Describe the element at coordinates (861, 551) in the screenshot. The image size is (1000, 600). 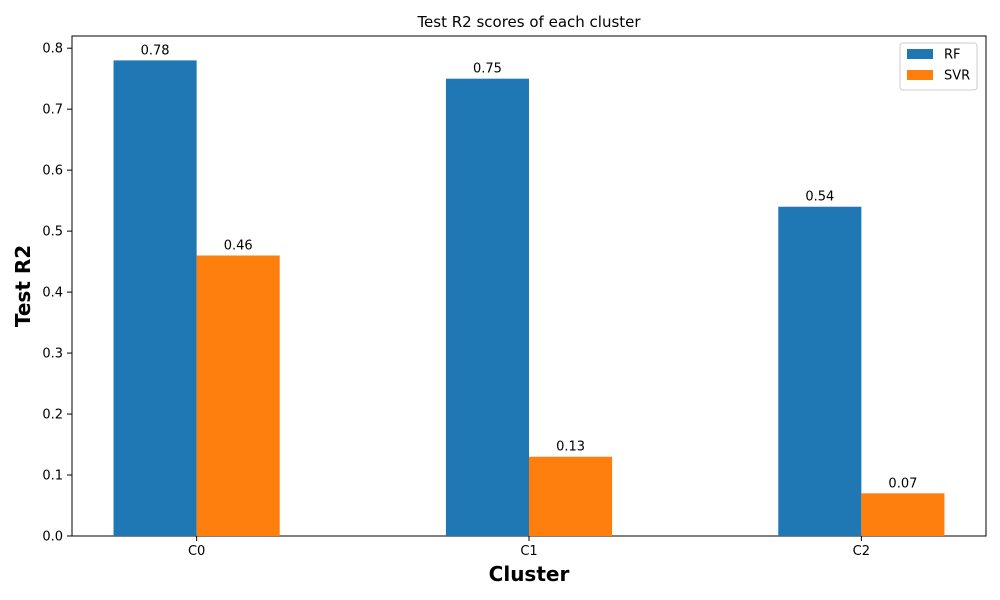
I see `x-tick-label-c2: C2` at that location.